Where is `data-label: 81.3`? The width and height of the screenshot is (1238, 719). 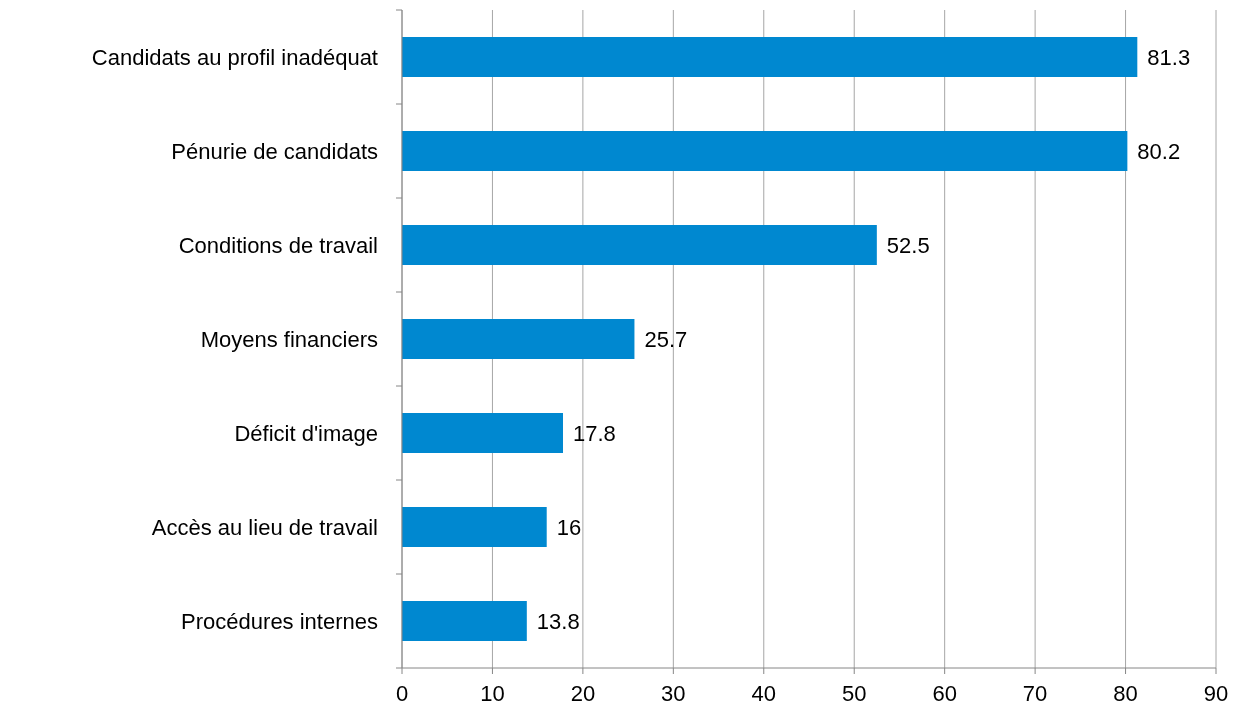 data-label: 81.3 is located at coordinates (1169, 57).